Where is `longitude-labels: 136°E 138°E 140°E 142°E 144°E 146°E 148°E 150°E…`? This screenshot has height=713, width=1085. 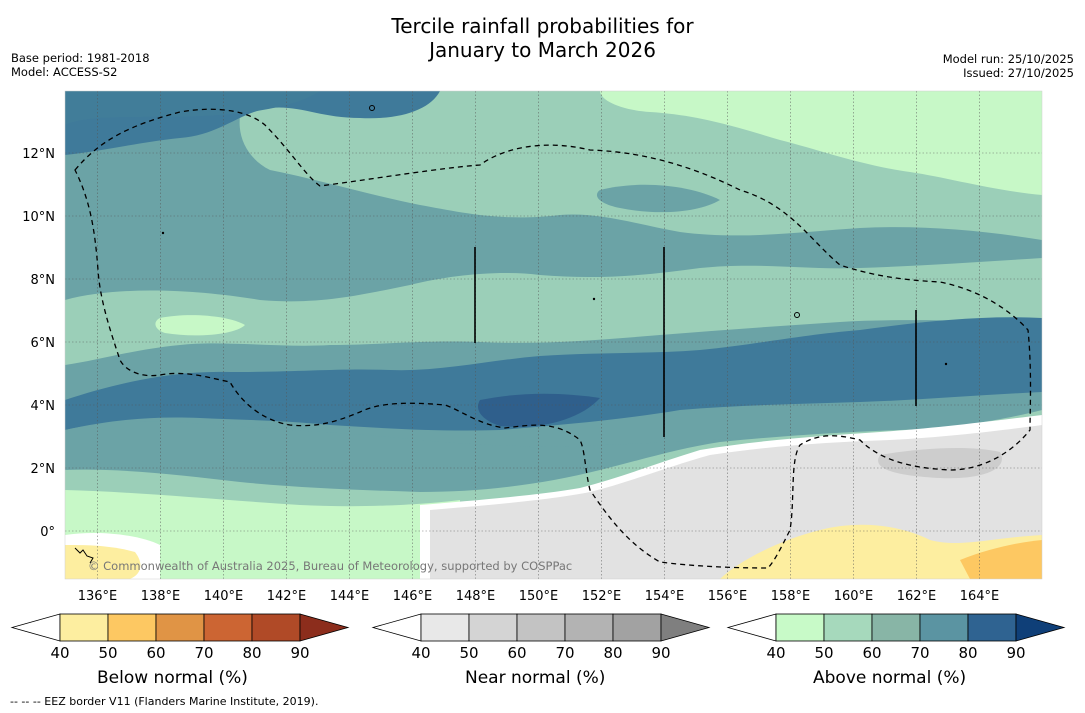
longitude-labels: 136°E 138°E 140°E 142°E 144°E 146°E 148°E 150°E… is located at coordinates (539, 596).